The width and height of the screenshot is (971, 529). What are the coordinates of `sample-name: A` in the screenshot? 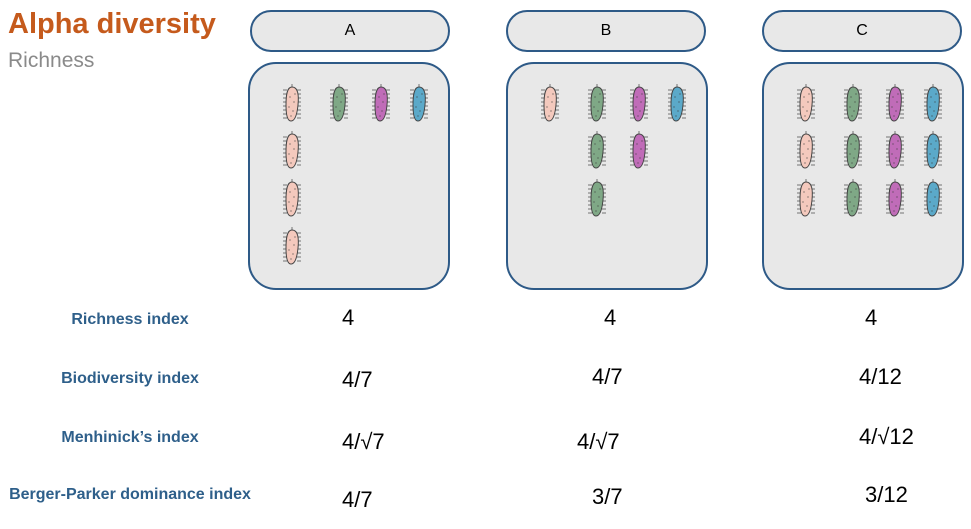 It's located at (350, 30).